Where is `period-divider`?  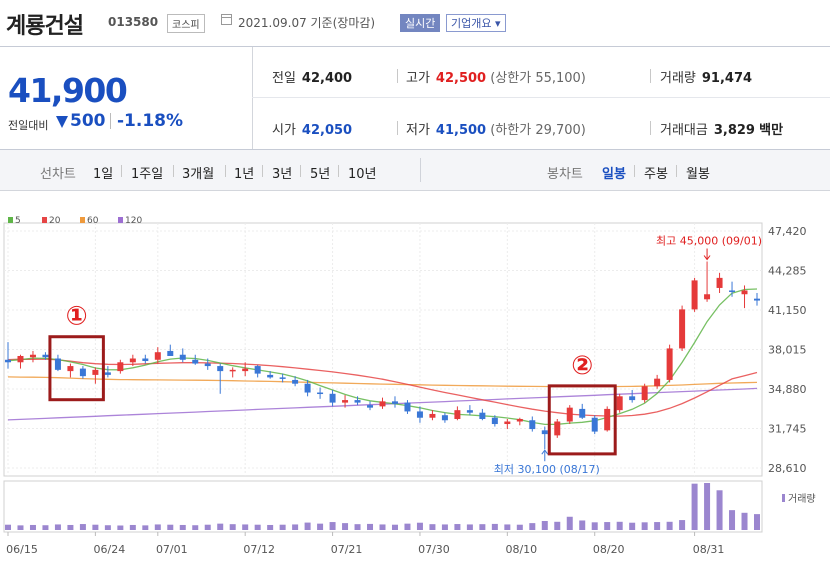
period-divider is located at coordinates (225, 171).